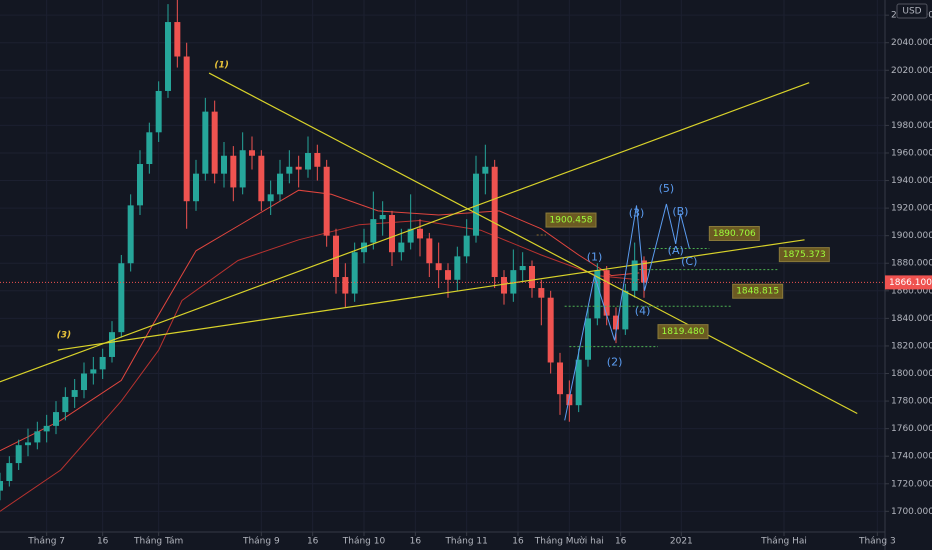 This screenshot has width=932, height=550. What do you see at coordinates (911, 126) in the screenshot?
I see `y-tick-label: 1980.000` at bounding box center [911, 126].